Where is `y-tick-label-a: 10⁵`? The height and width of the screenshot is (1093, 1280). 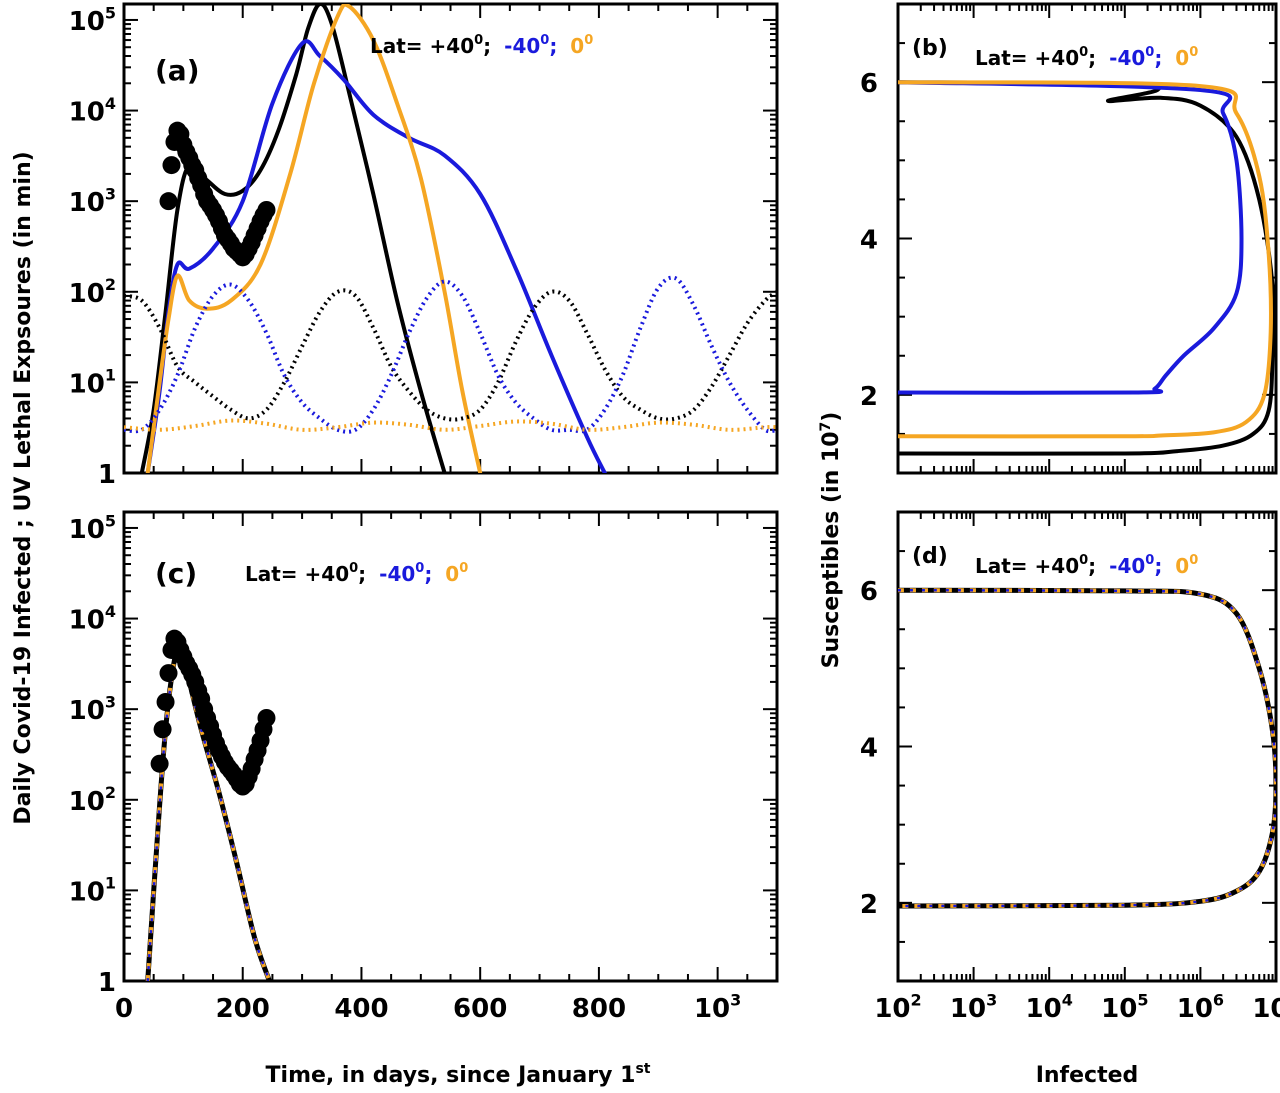 y-tick-label-a: 10⁵ is located at coordinates (92, 20).